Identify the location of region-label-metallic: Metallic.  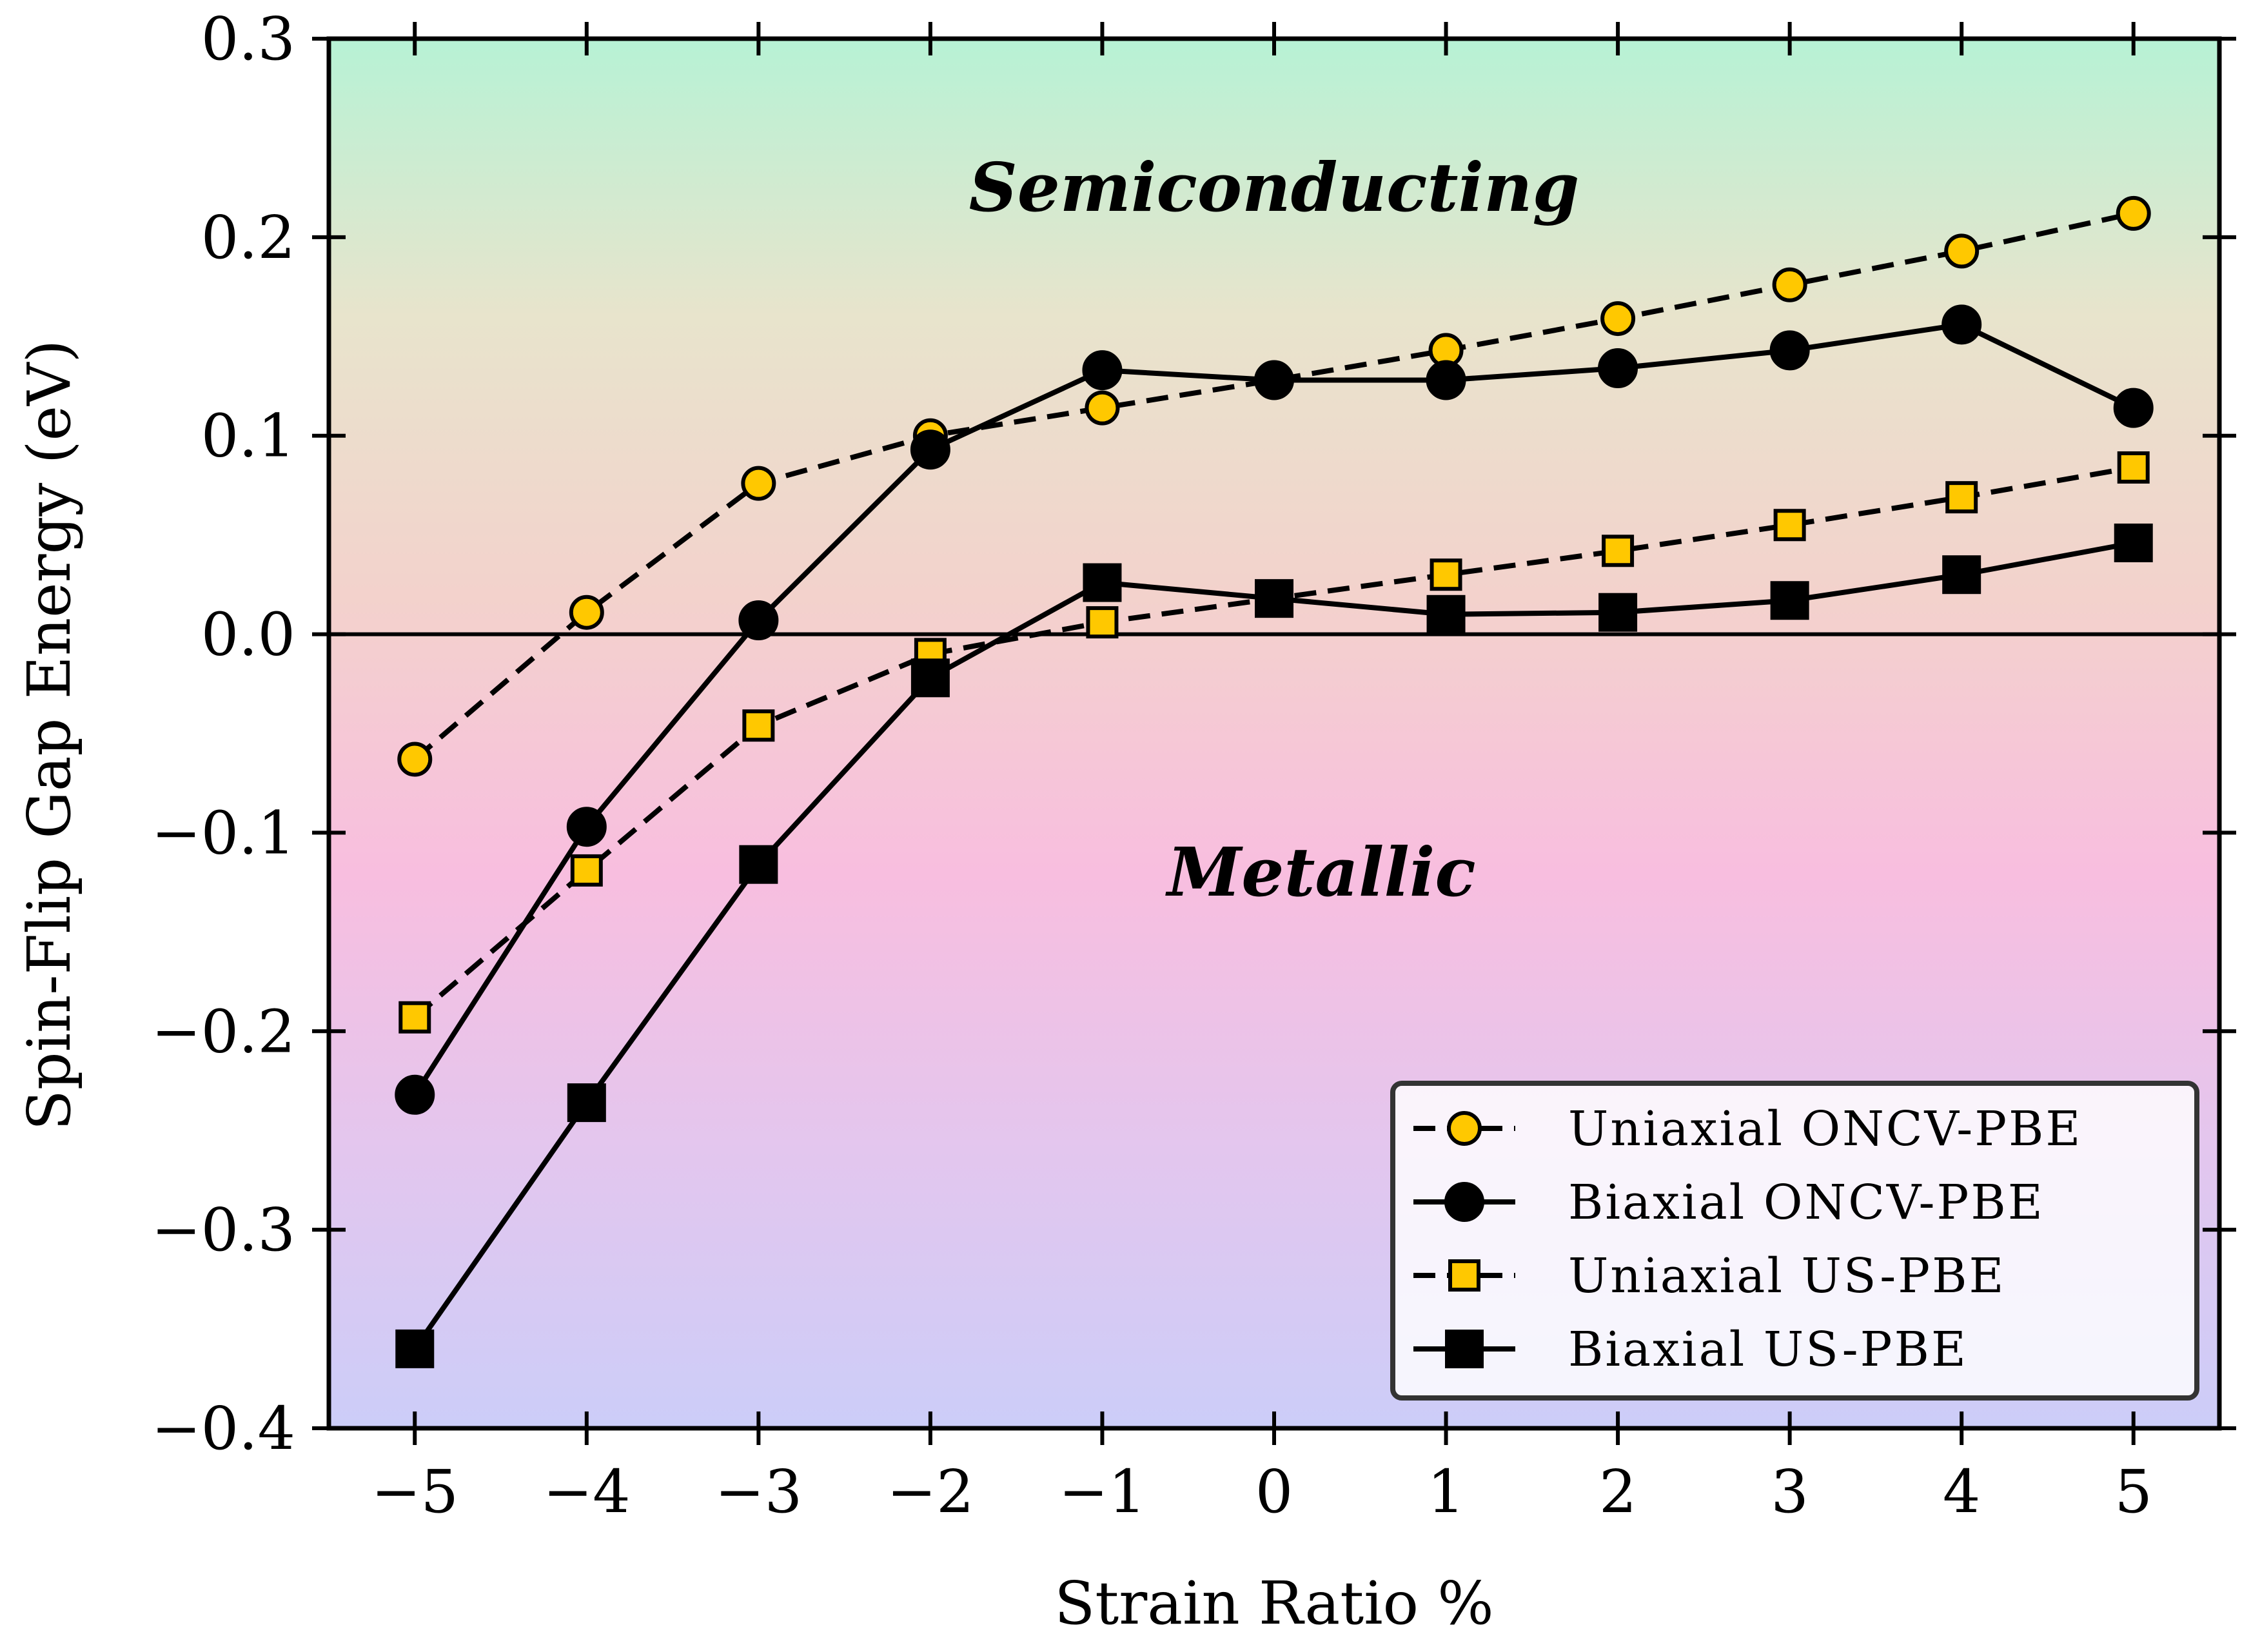
(1320, 872).